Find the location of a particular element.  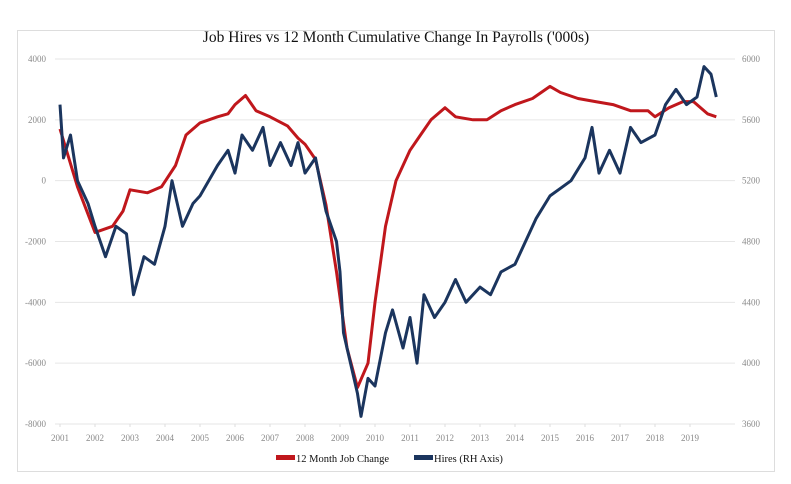

y-tick-label: 2000 is located at coordinates (37, 120).